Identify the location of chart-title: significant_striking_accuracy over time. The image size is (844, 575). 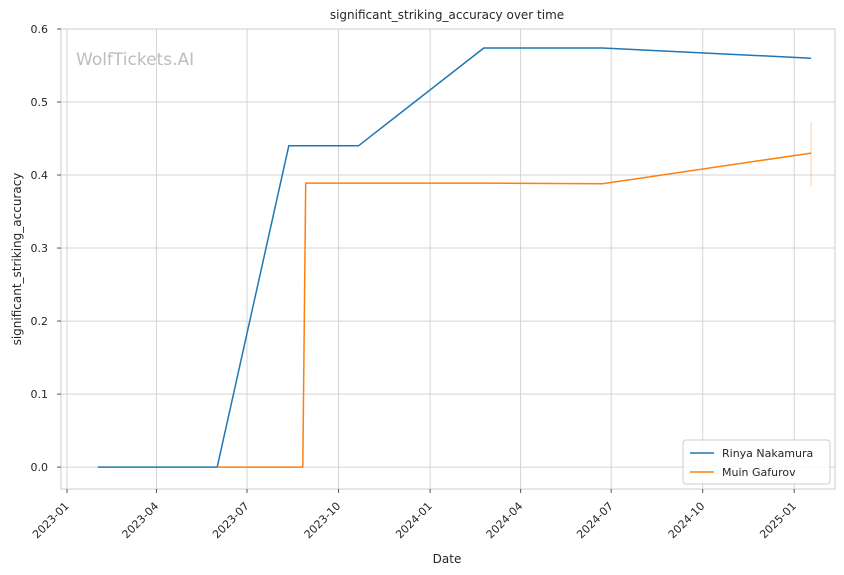
(447, 15).